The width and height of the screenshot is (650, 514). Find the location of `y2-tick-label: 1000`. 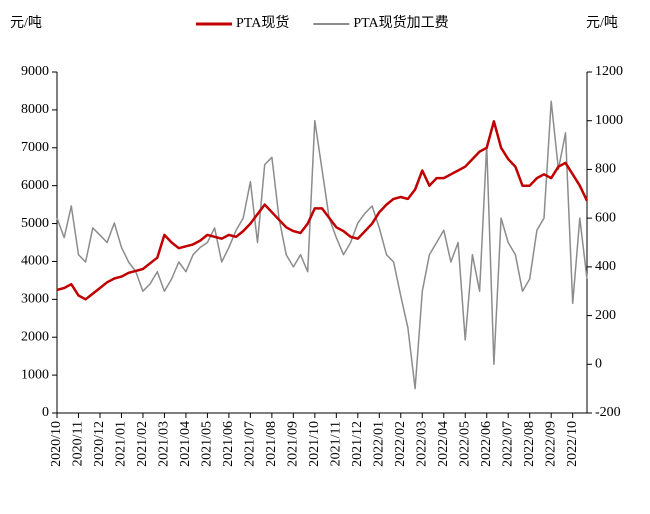

y2-tick-label: 1000 is located at coordinates (609, 120).